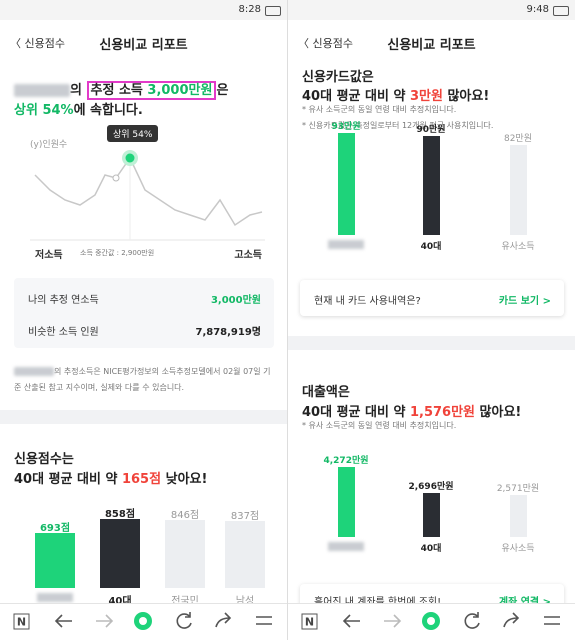 The width and height of the screenshot is (575, 640). I want to click on headline-rest: 에 속합니다., so click(108, 110).